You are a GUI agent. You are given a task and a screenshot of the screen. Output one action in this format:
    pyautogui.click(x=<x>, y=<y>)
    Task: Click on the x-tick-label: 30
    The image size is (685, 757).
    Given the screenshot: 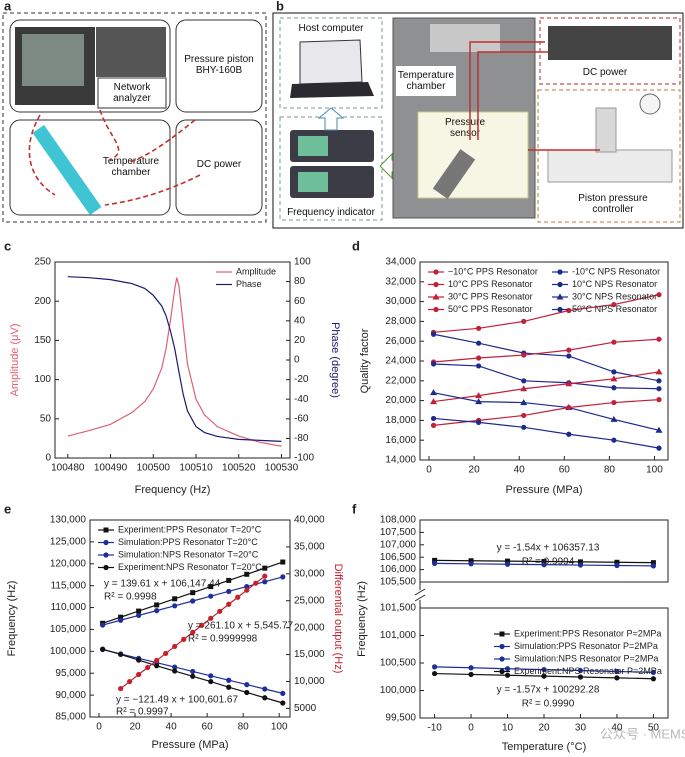 What is the action you would take?
    pyautogui.click(x=581, y=728)
    